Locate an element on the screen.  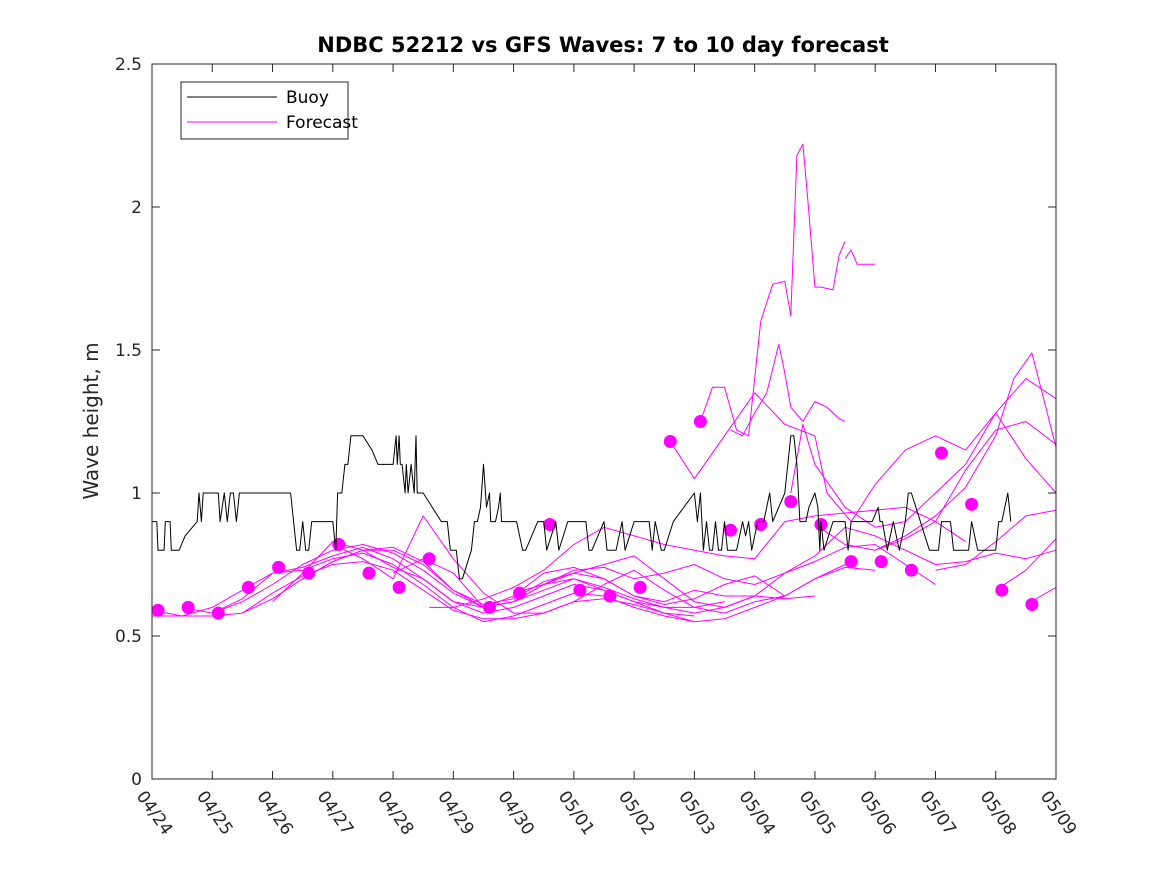
y-tick-label: 0.5 is located at coordinates (128, 637).